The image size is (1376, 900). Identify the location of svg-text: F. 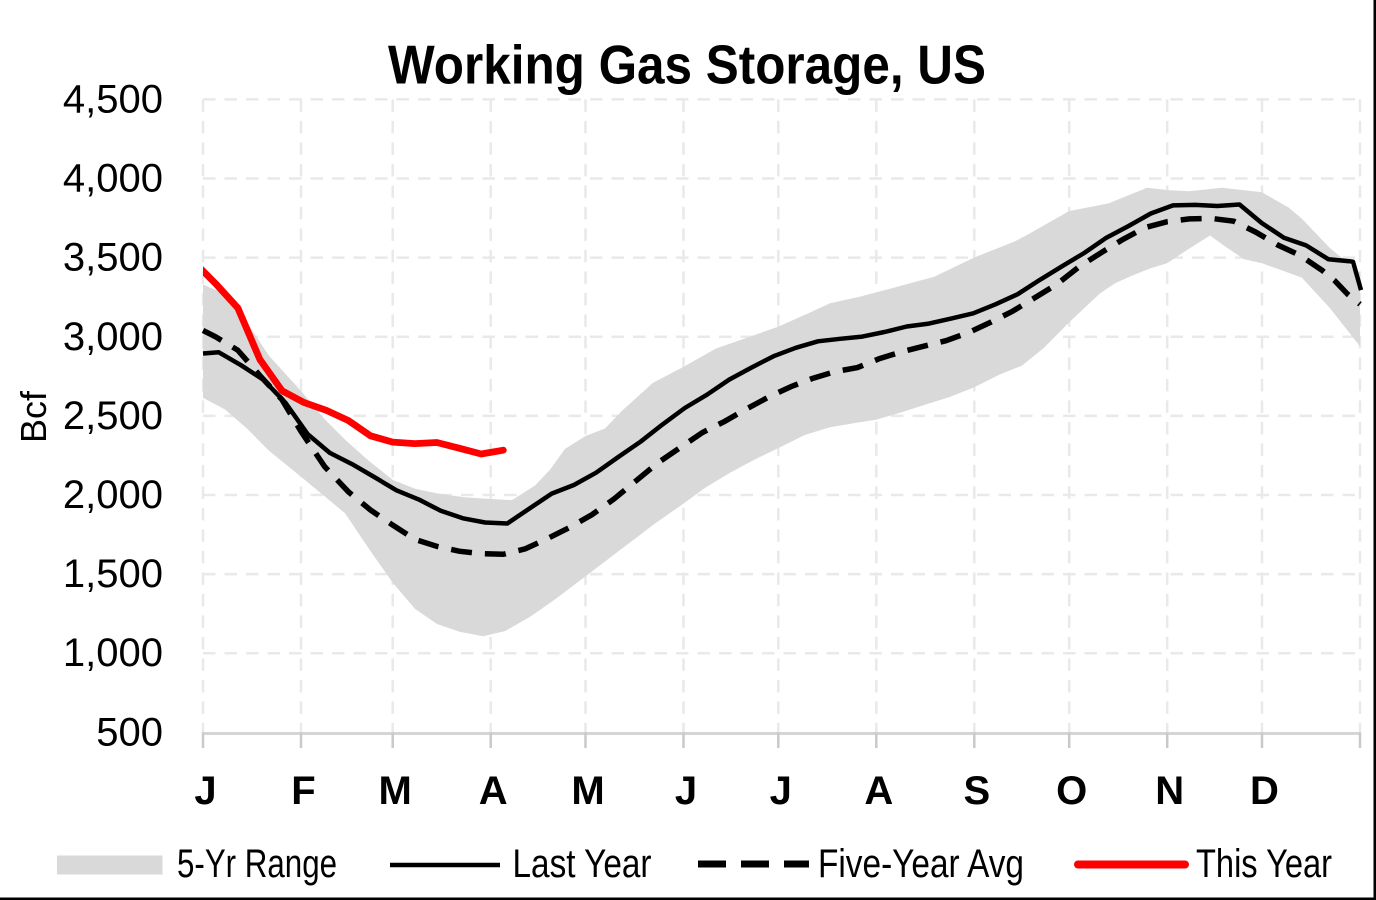
(303, 791).